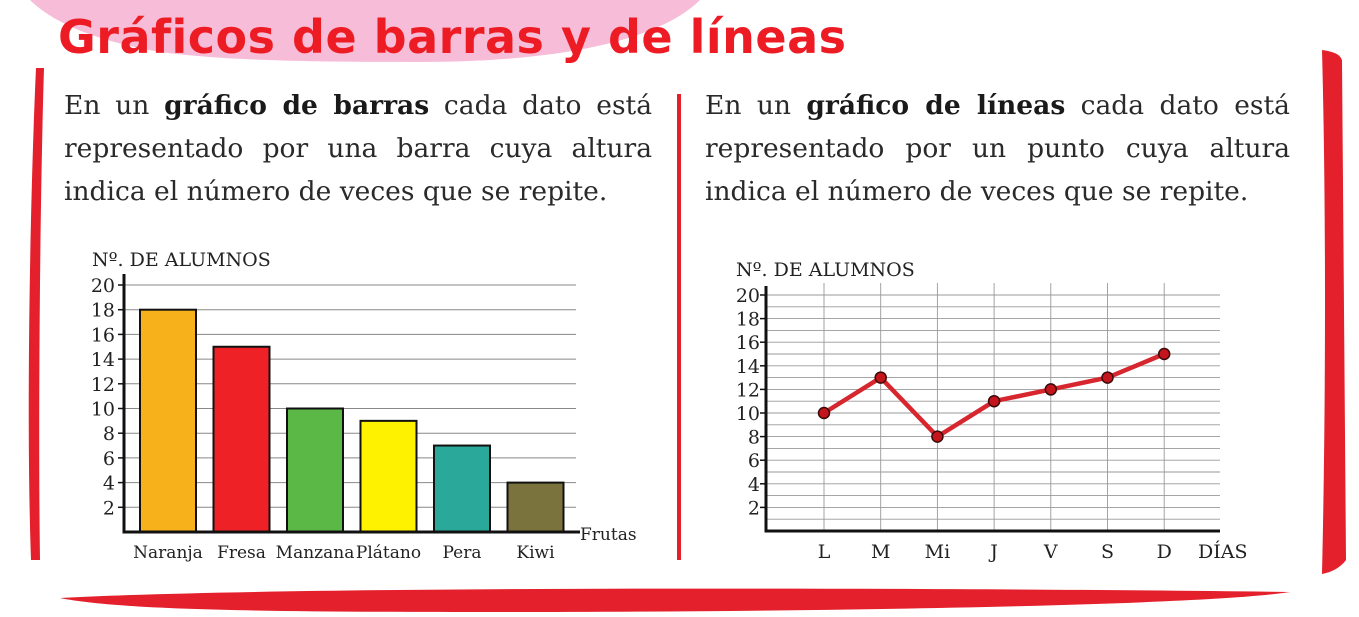  Describe the element at coordinates (824, 552) in the screenshot. I see `x-tick-label: L` at that location.